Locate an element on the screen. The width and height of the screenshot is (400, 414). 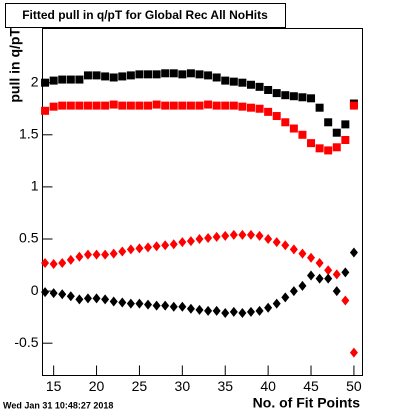
x-axis-label: No. of Fit Points is located at coordinates (307, 403).